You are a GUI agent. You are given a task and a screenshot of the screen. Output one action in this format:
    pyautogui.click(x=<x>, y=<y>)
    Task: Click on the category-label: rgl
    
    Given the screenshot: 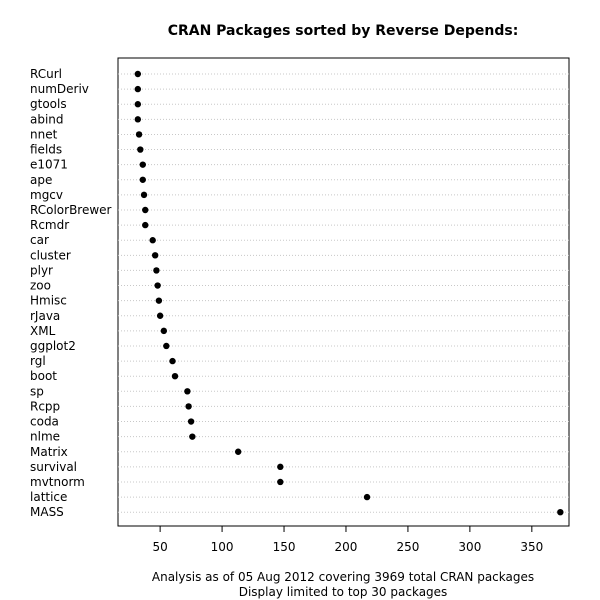 What is the action you would take?
    pyautogui.click(x=38, y=361)
    